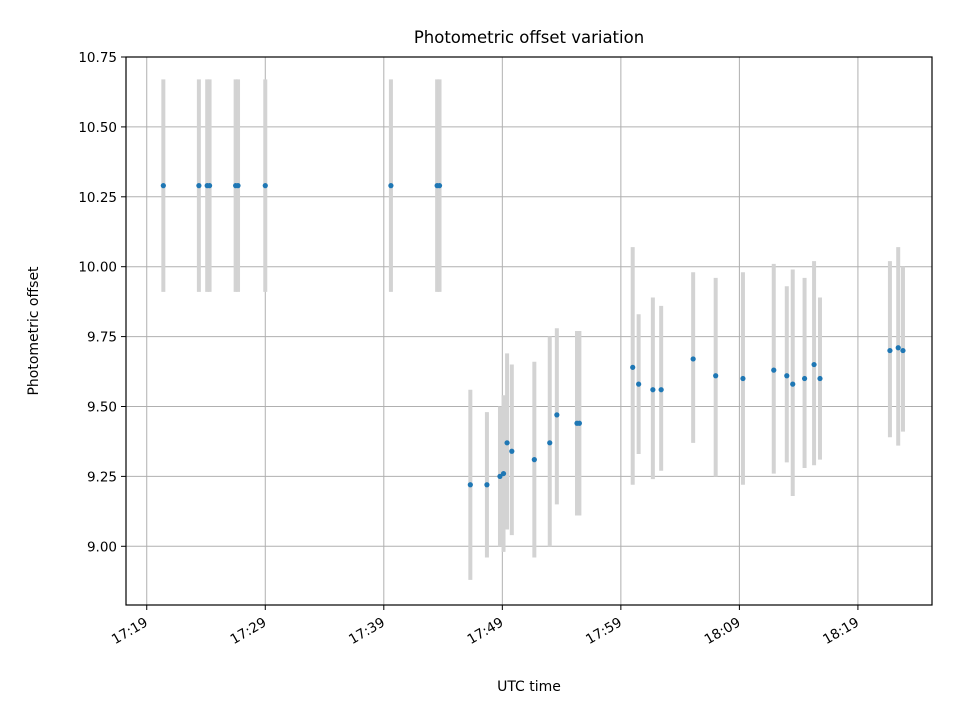 This screenshot has width=960, height=720. I want to click on y-tick-label: 10.25, so click(97, 198).